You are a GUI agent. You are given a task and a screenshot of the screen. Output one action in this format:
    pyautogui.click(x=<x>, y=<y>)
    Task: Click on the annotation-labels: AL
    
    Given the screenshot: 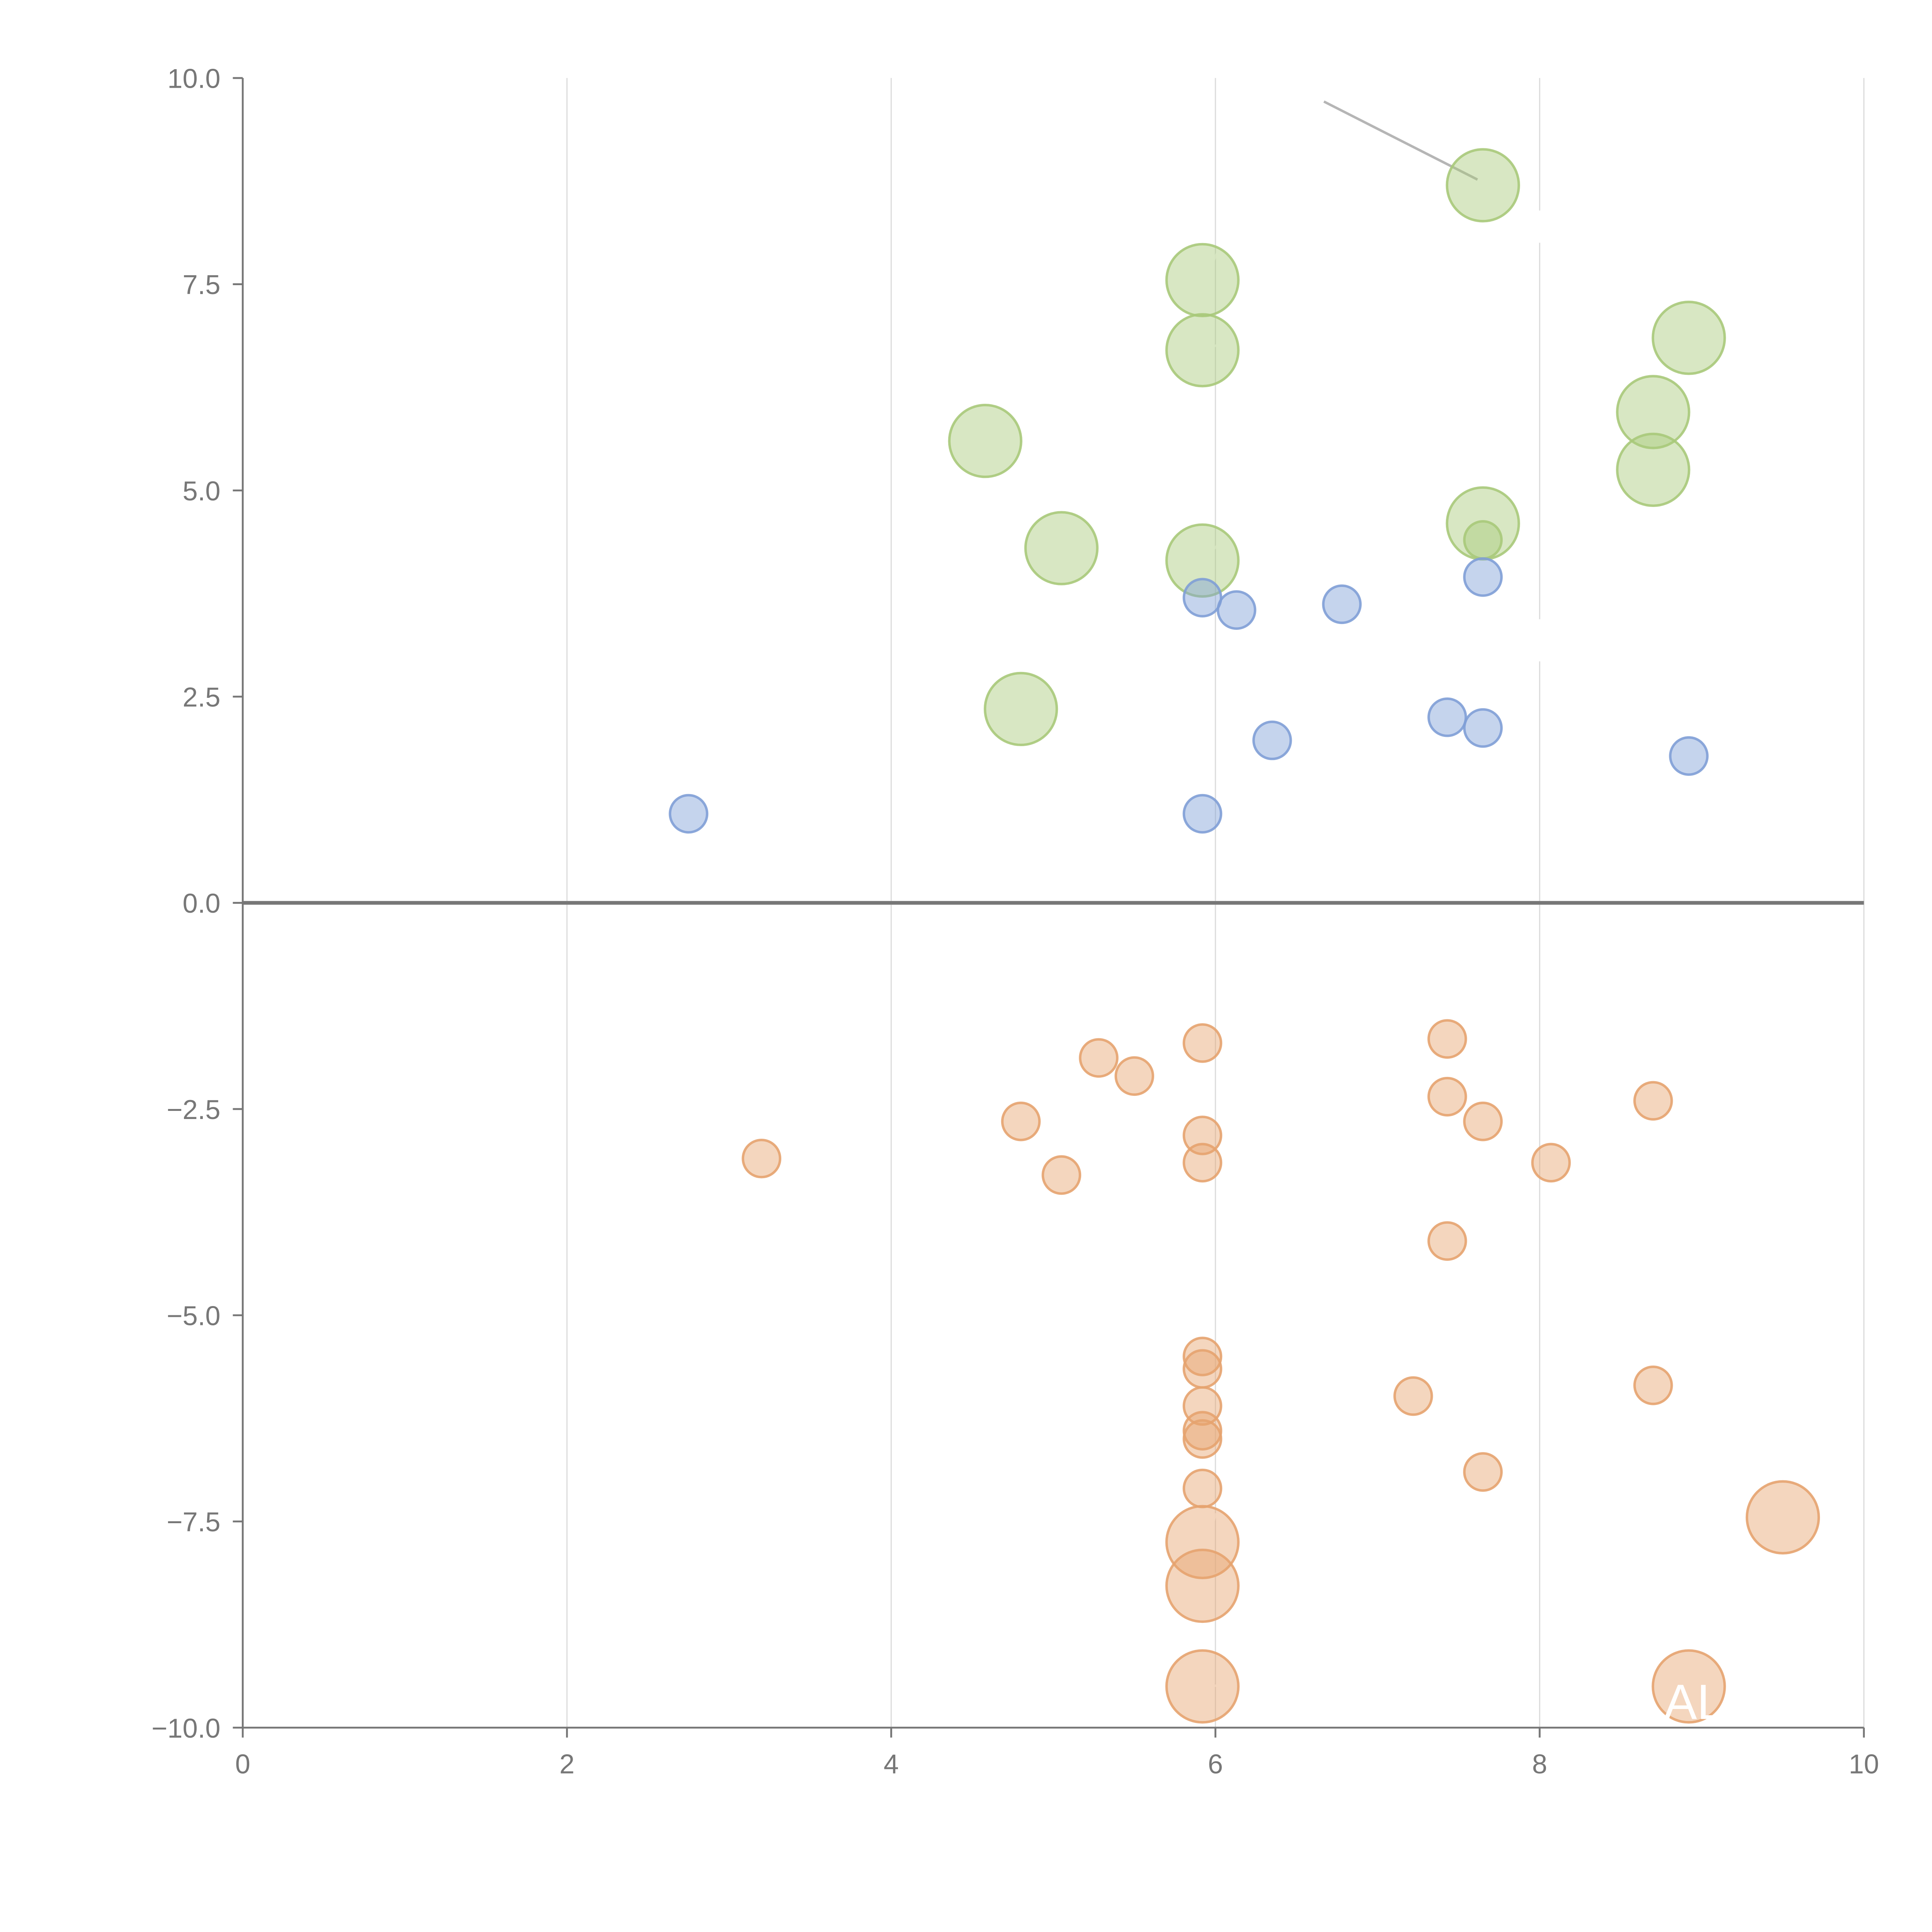 What is the action you would take?
    pyautogui.click(x=1695, y=1702)
    